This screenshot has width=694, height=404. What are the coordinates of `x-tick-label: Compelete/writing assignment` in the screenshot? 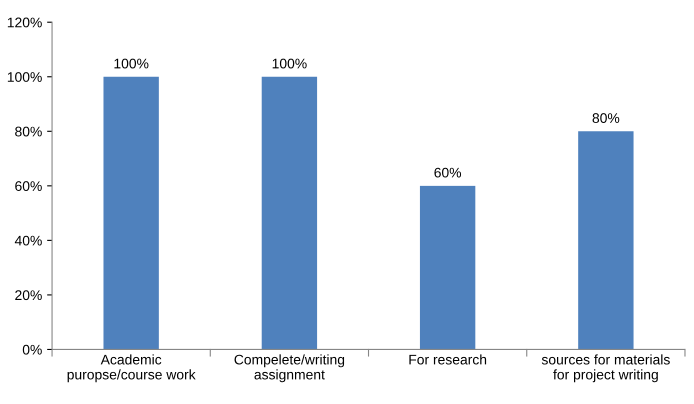 It's located at (289, 368).